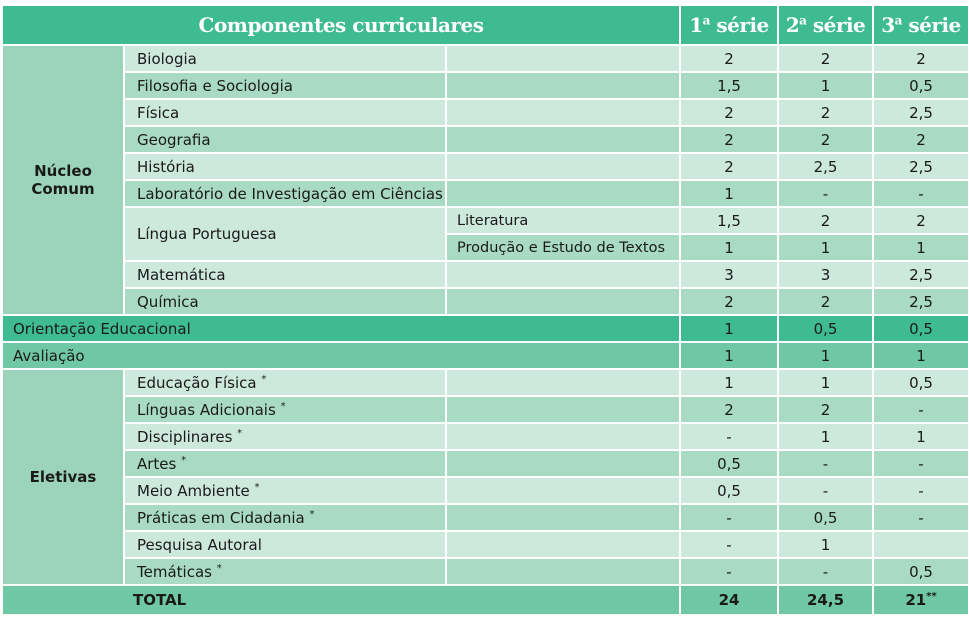 This screenshot has height=625, width=969. I want to click on value-serie-2: 3, so click(826, 274).